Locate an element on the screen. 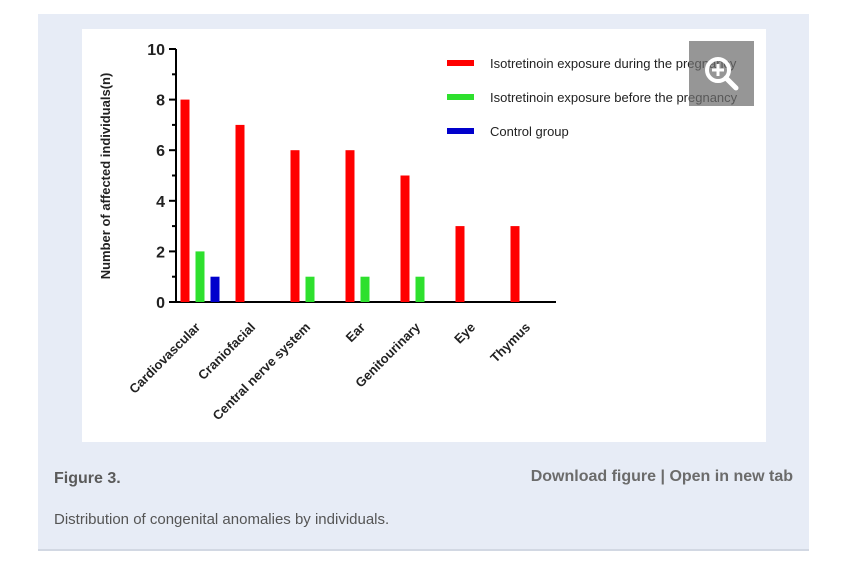  legend-label: Control group is located at coordinates (529, 131).